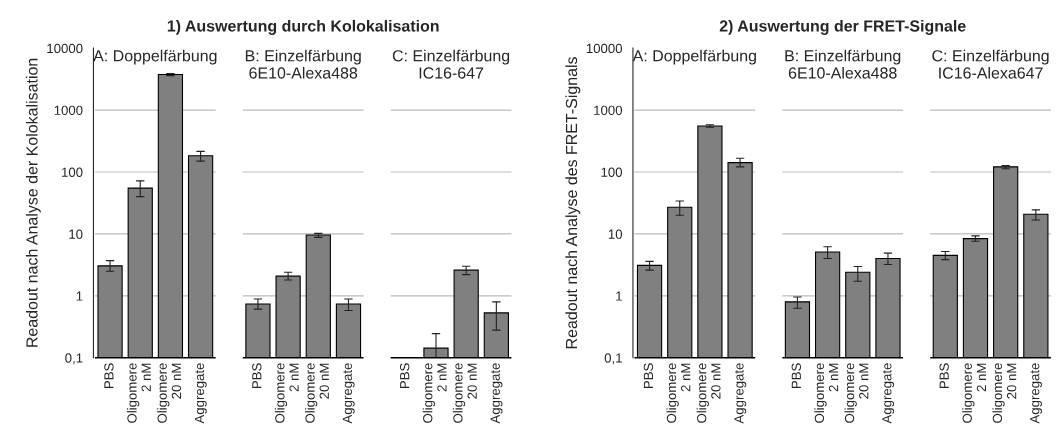  Describe the element at coordinates (33, 202) in the screenshot. I see `y-axis-title: Readout nach Analyse der Kolokalisation` at that location.